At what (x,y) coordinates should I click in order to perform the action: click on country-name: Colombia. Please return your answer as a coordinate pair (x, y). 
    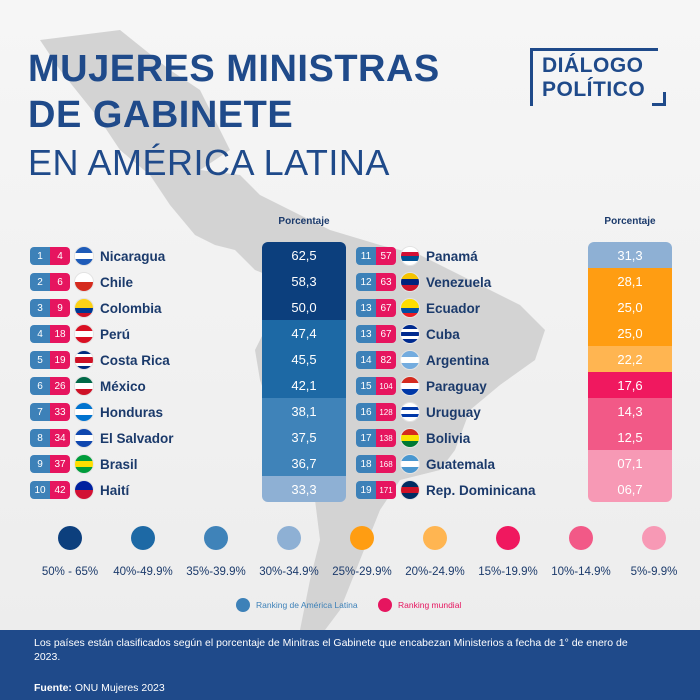
    Looking at the image, I should click on (131, 308).